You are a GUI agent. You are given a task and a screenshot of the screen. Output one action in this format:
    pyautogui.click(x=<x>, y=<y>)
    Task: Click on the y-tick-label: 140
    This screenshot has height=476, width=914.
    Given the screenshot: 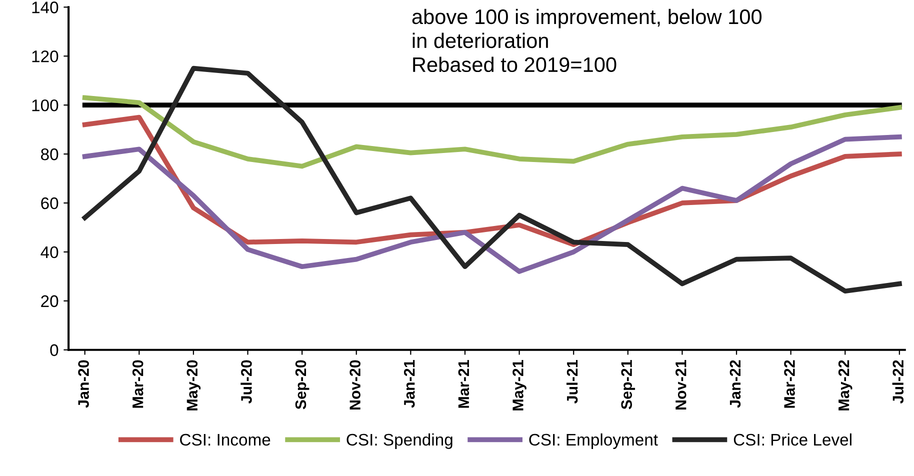 What is the action you would take?
    pyautogui.click(x=45, y=8)
    